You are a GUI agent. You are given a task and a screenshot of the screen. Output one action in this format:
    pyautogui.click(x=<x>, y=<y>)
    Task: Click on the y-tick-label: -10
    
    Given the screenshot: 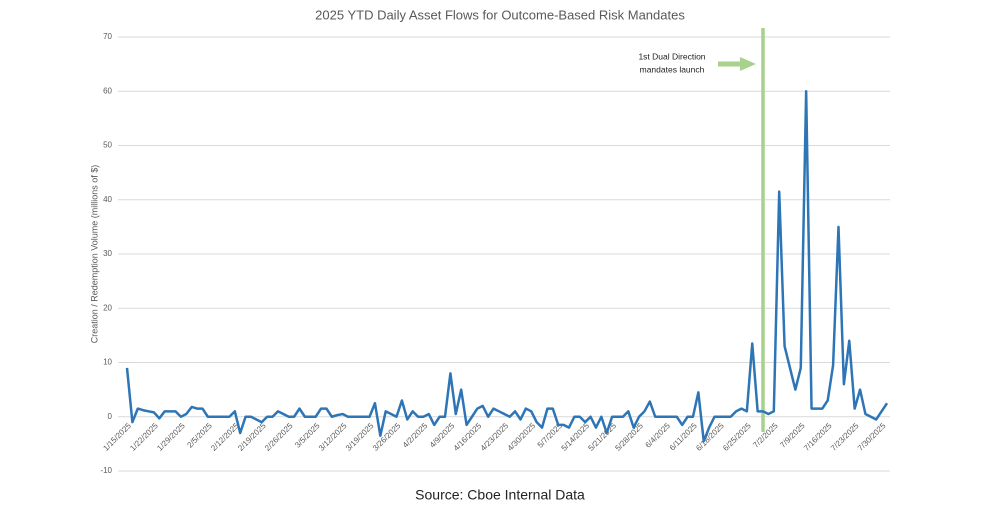 What is the action you would take?
    pyautogui.click(x=106, y=470)
    